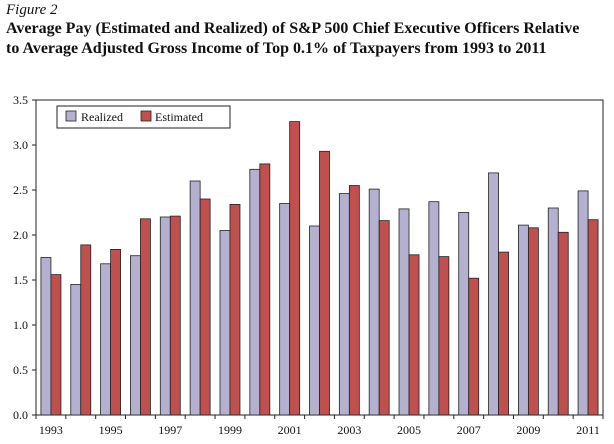 The width and height of the screenshot is (614, 444). I want to click on y-tick-label: 3.0, so click(20, 145).